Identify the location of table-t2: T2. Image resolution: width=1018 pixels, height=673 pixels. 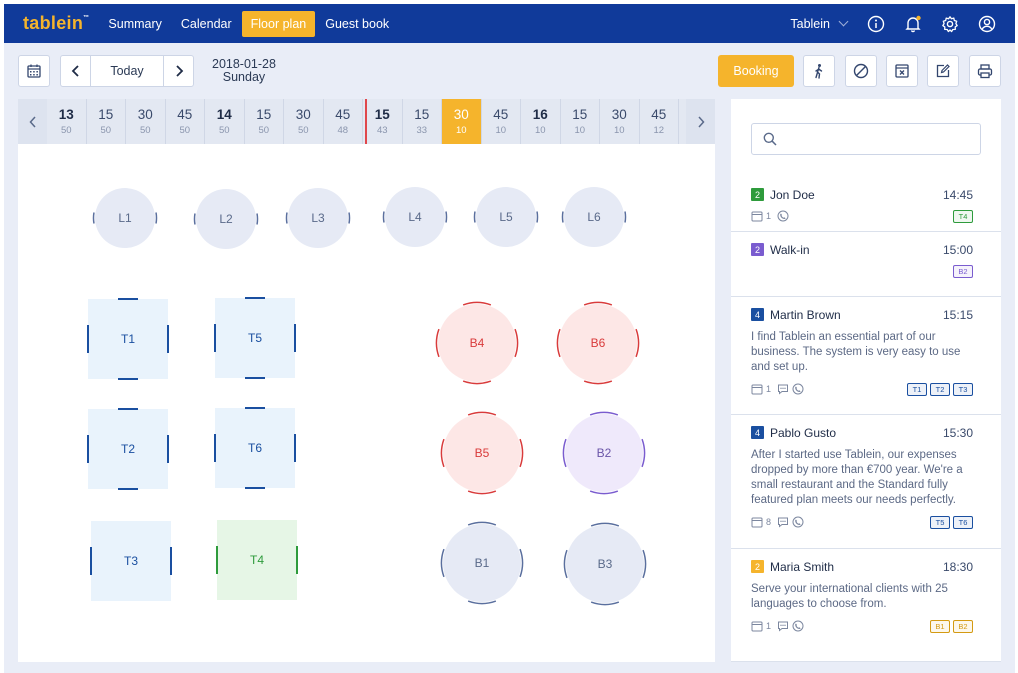
(128, 449).